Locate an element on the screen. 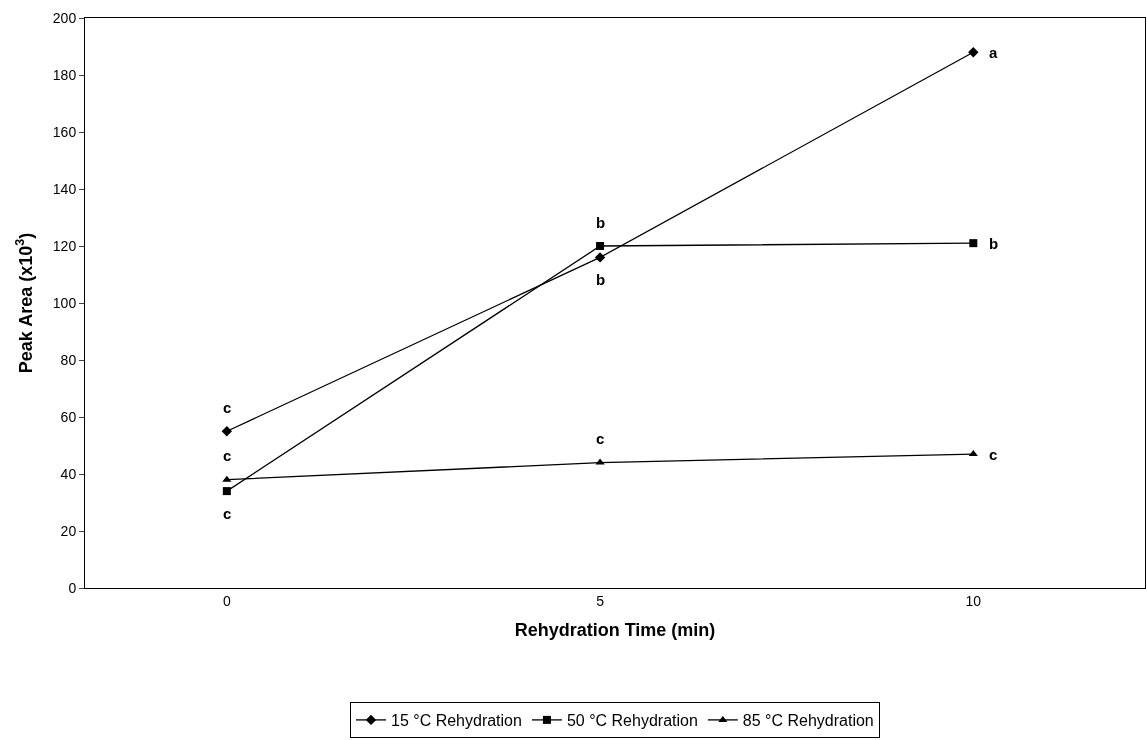 This screenshot has width=1147, height=740. y-tick-label: 180 is located at coordinates (64, 74).